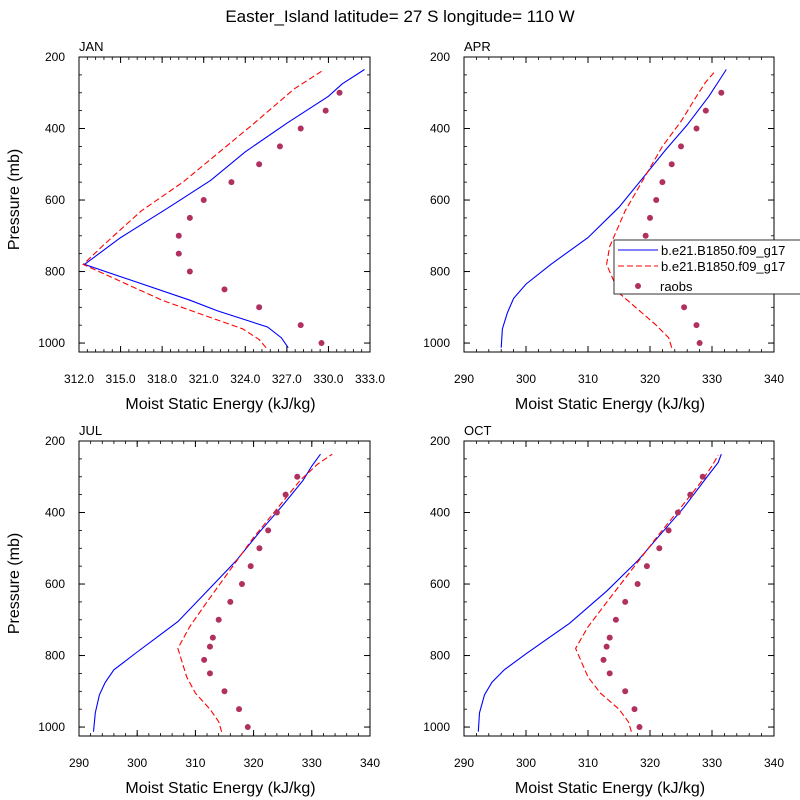 The image size is (800, 800). What do you see at coordinates (638, 286) in the screenshot?
I see `legend-marker-raobs` at bounding box center [638, 286].